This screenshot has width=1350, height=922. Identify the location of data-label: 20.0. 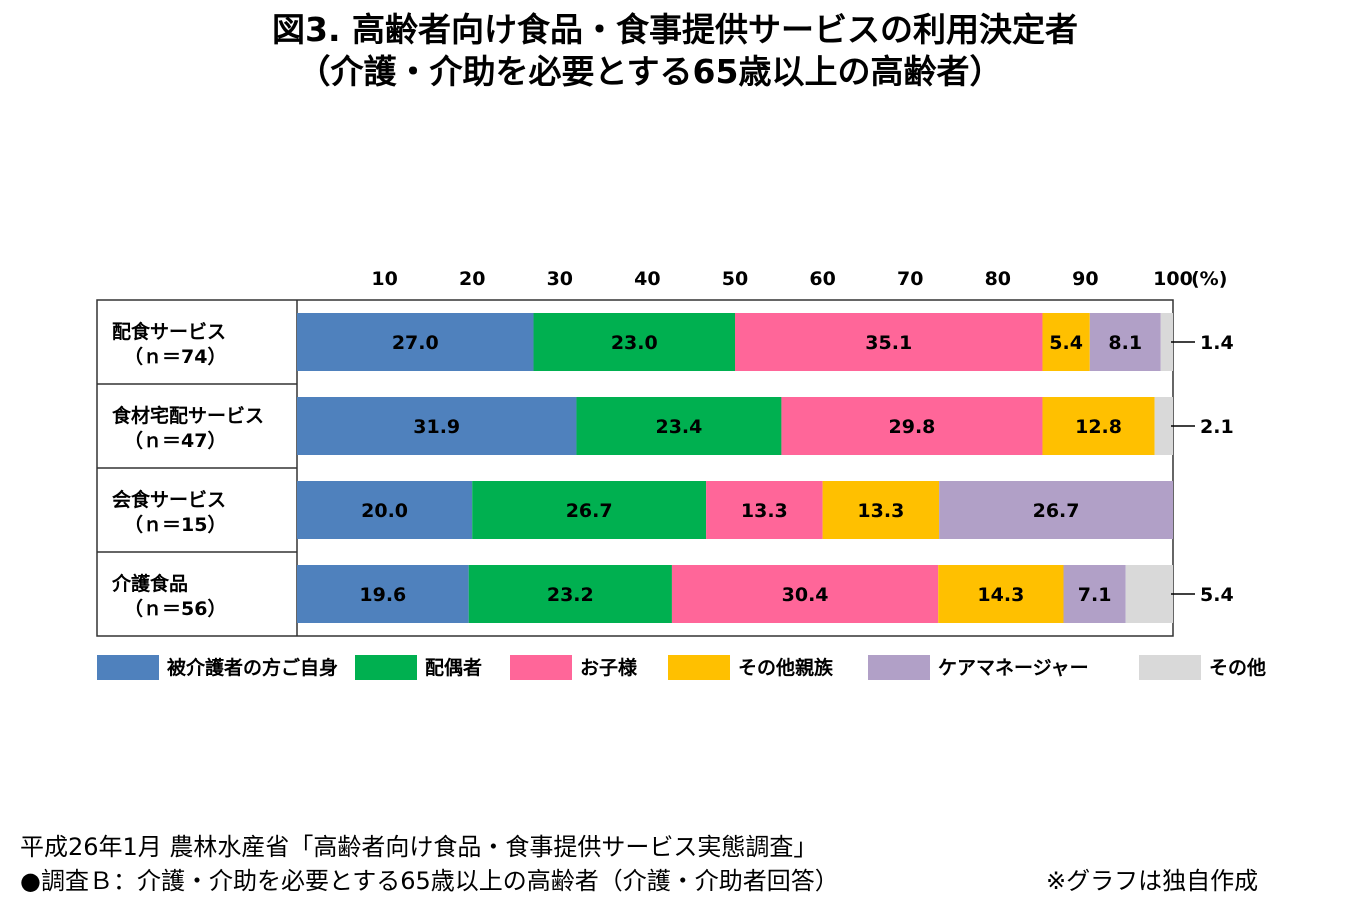
(384, 511).